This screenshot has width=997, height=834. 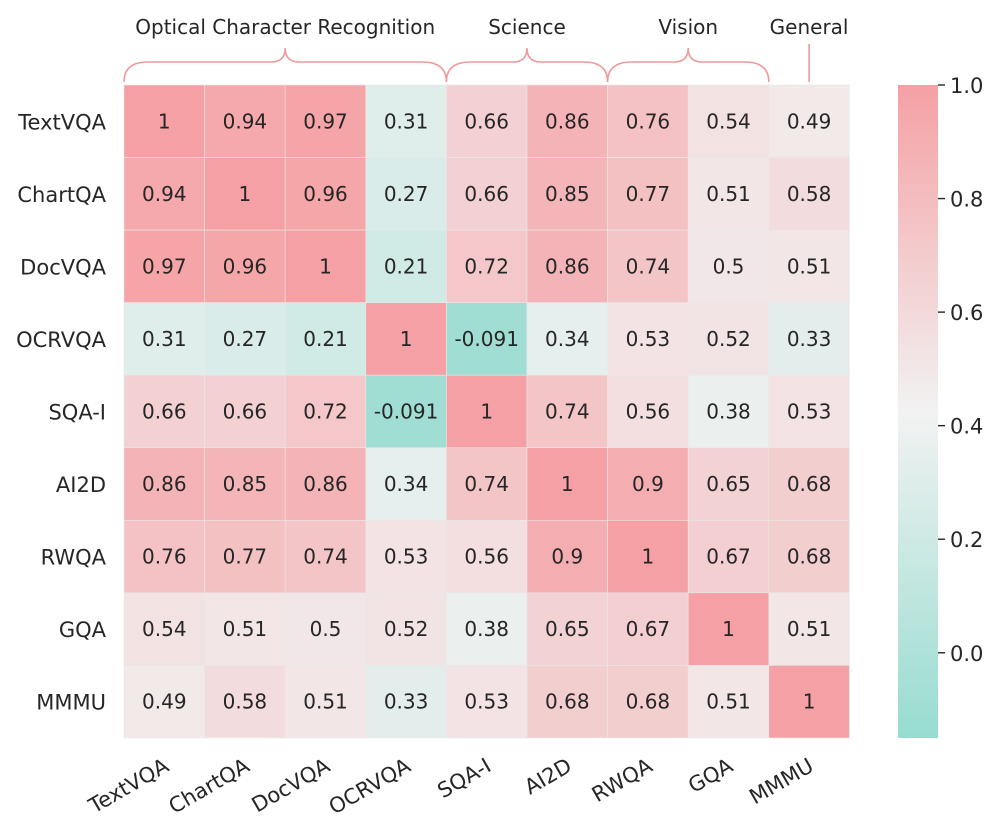 I want to click on colorbar, so click(x=918, y=411).